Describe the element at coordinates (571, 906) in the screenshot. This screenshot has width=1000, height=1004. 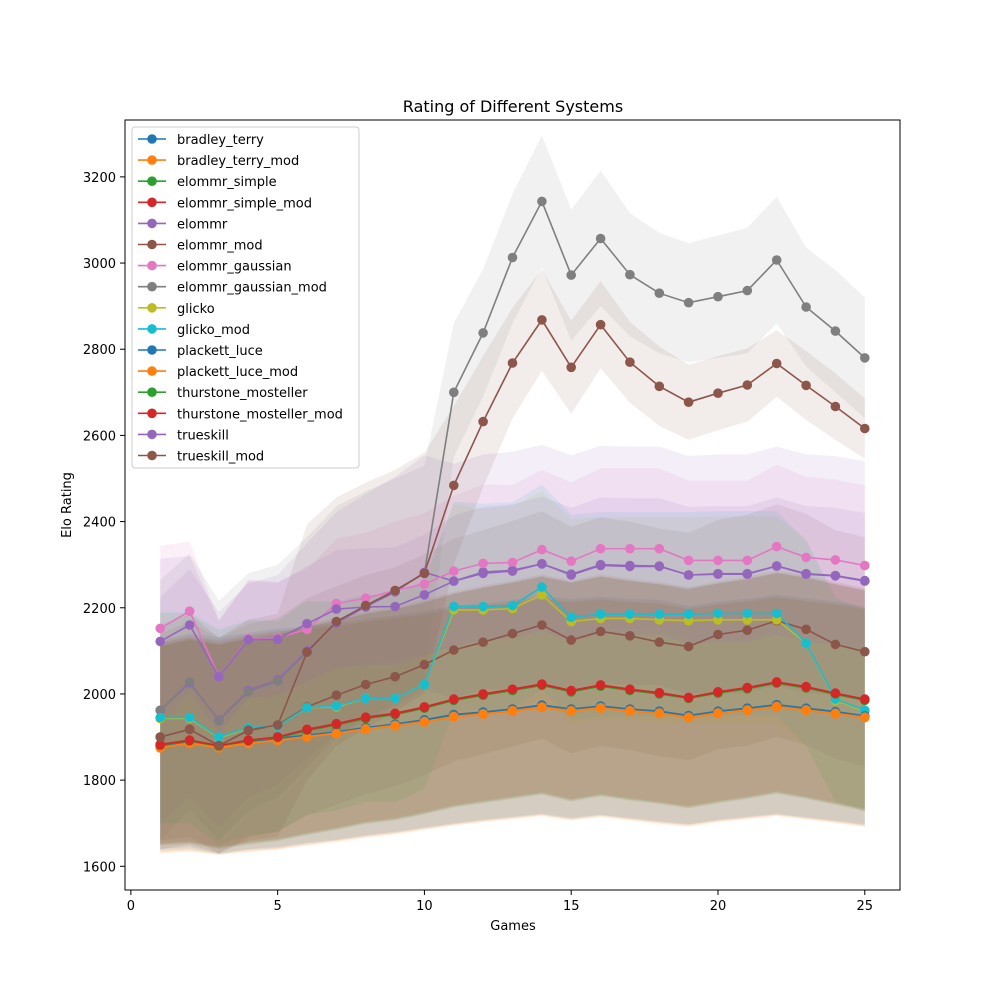
I see `x-tick-label-15: 15` at that location.